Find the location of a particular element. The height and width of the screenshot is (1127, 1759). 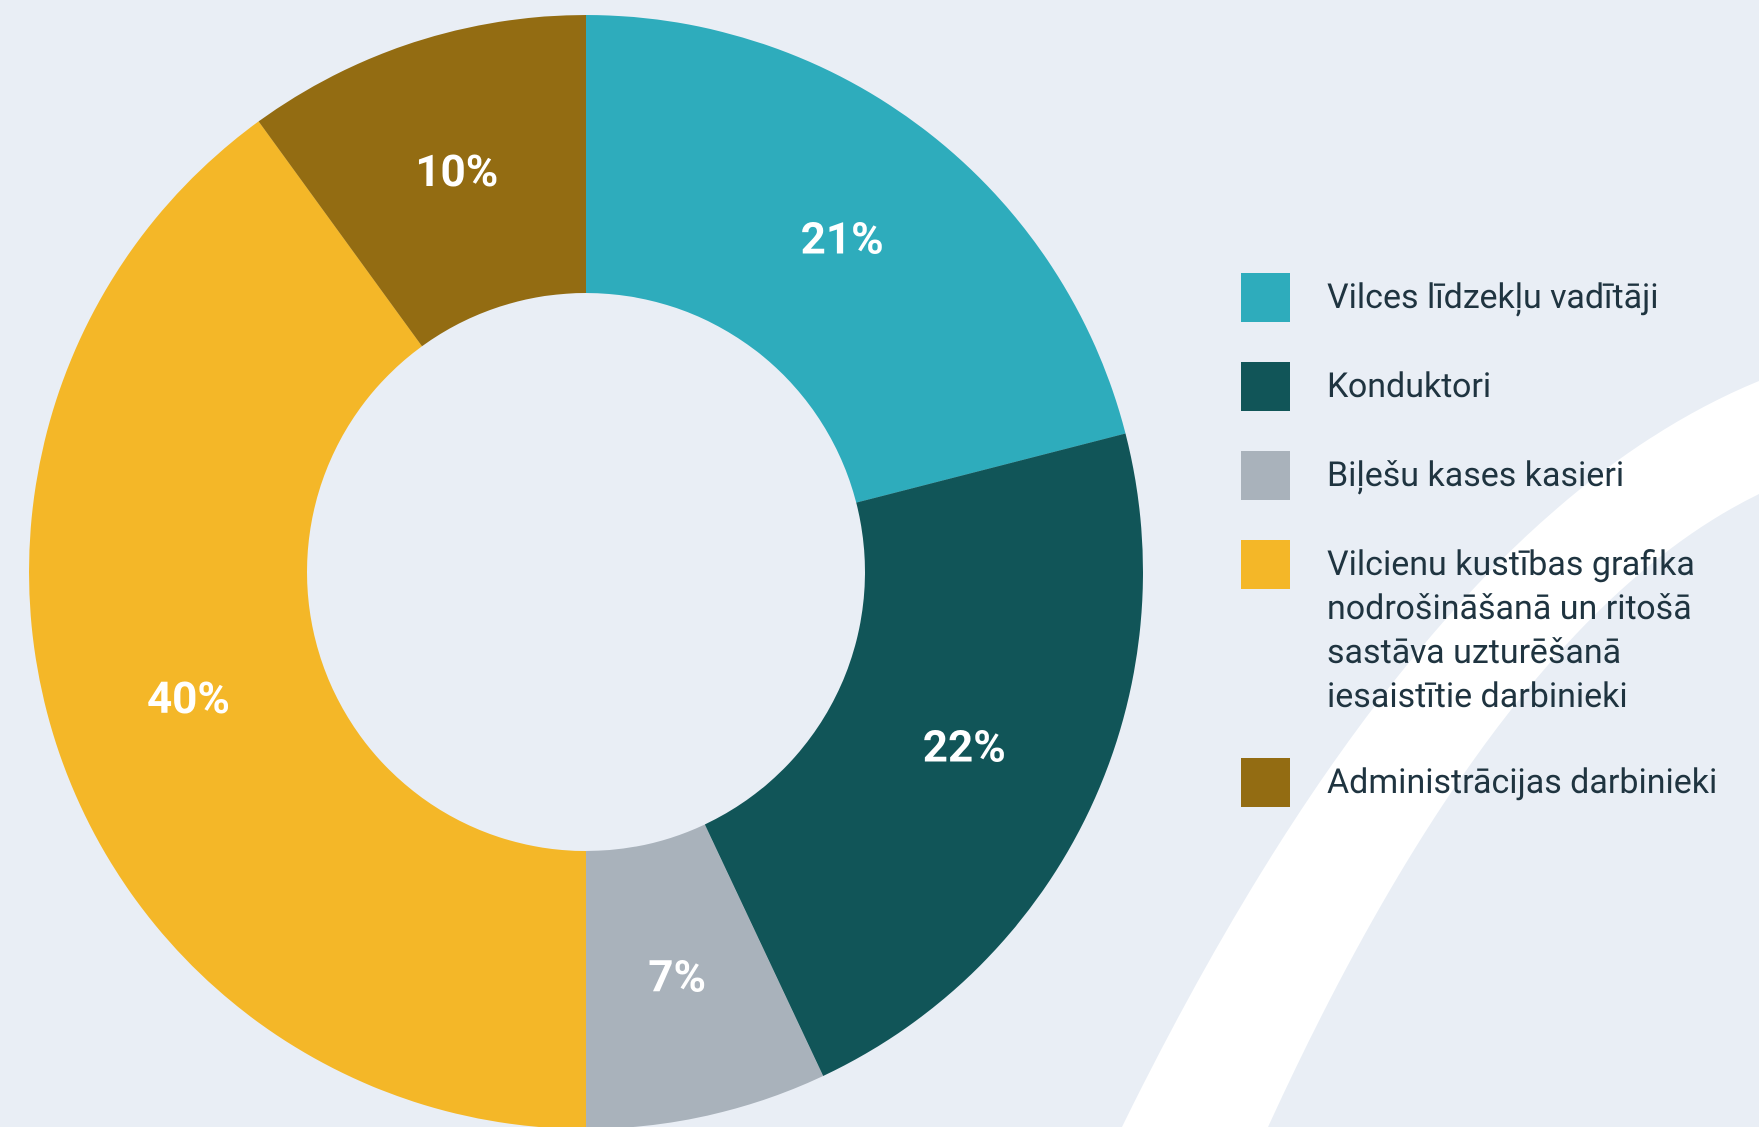

legend-item: Vilces līdzekļu vadītāji is located at coordinates (1500, 297).